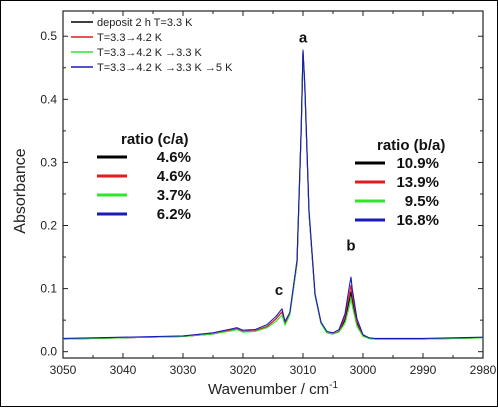 The height and width of the screenshot is (413, 498). Describe the element at coordinates (48, 99) in the screenshot. I see `y-tick-label: 0.4` at that location.